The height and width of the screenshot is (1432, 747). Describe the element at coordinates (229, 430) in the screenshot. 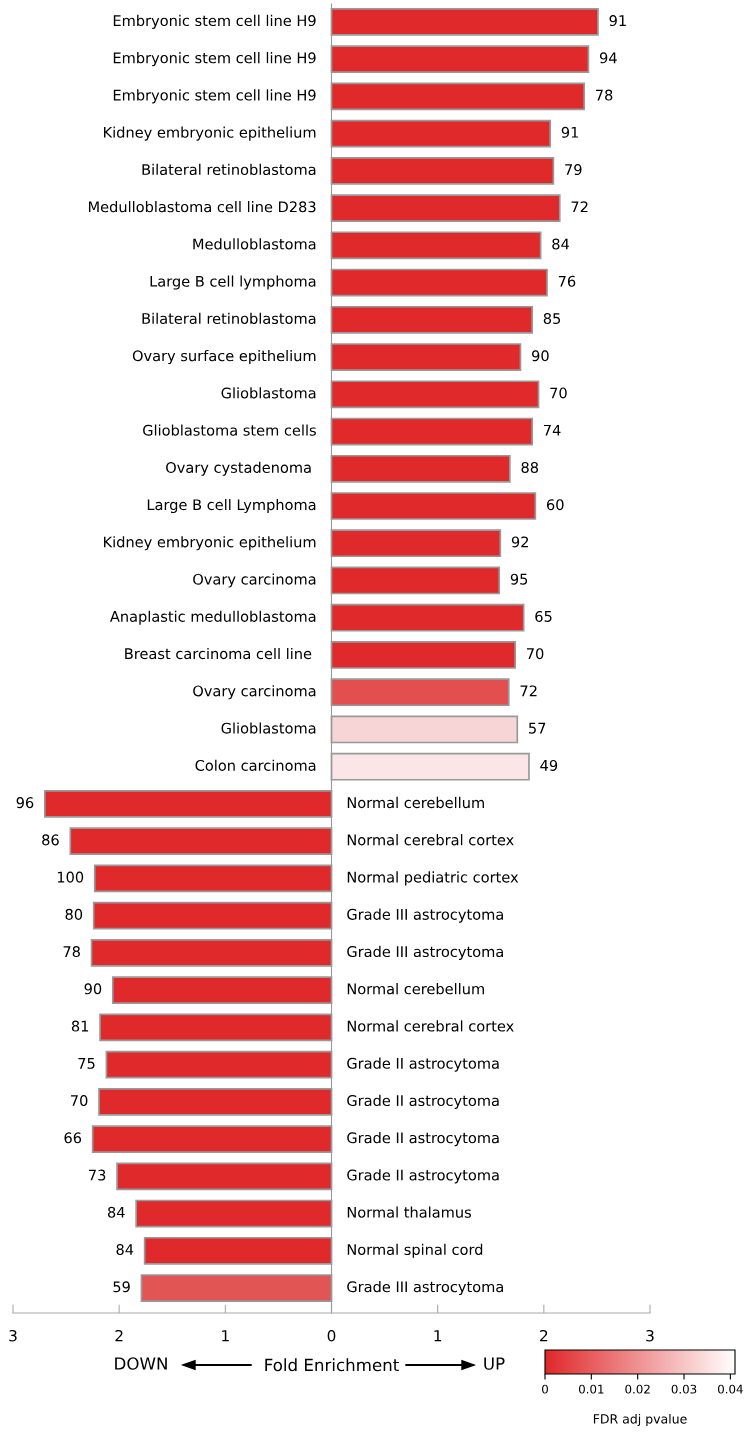

I see `y-tick-label: Glioblastoma stem cells` at that location.